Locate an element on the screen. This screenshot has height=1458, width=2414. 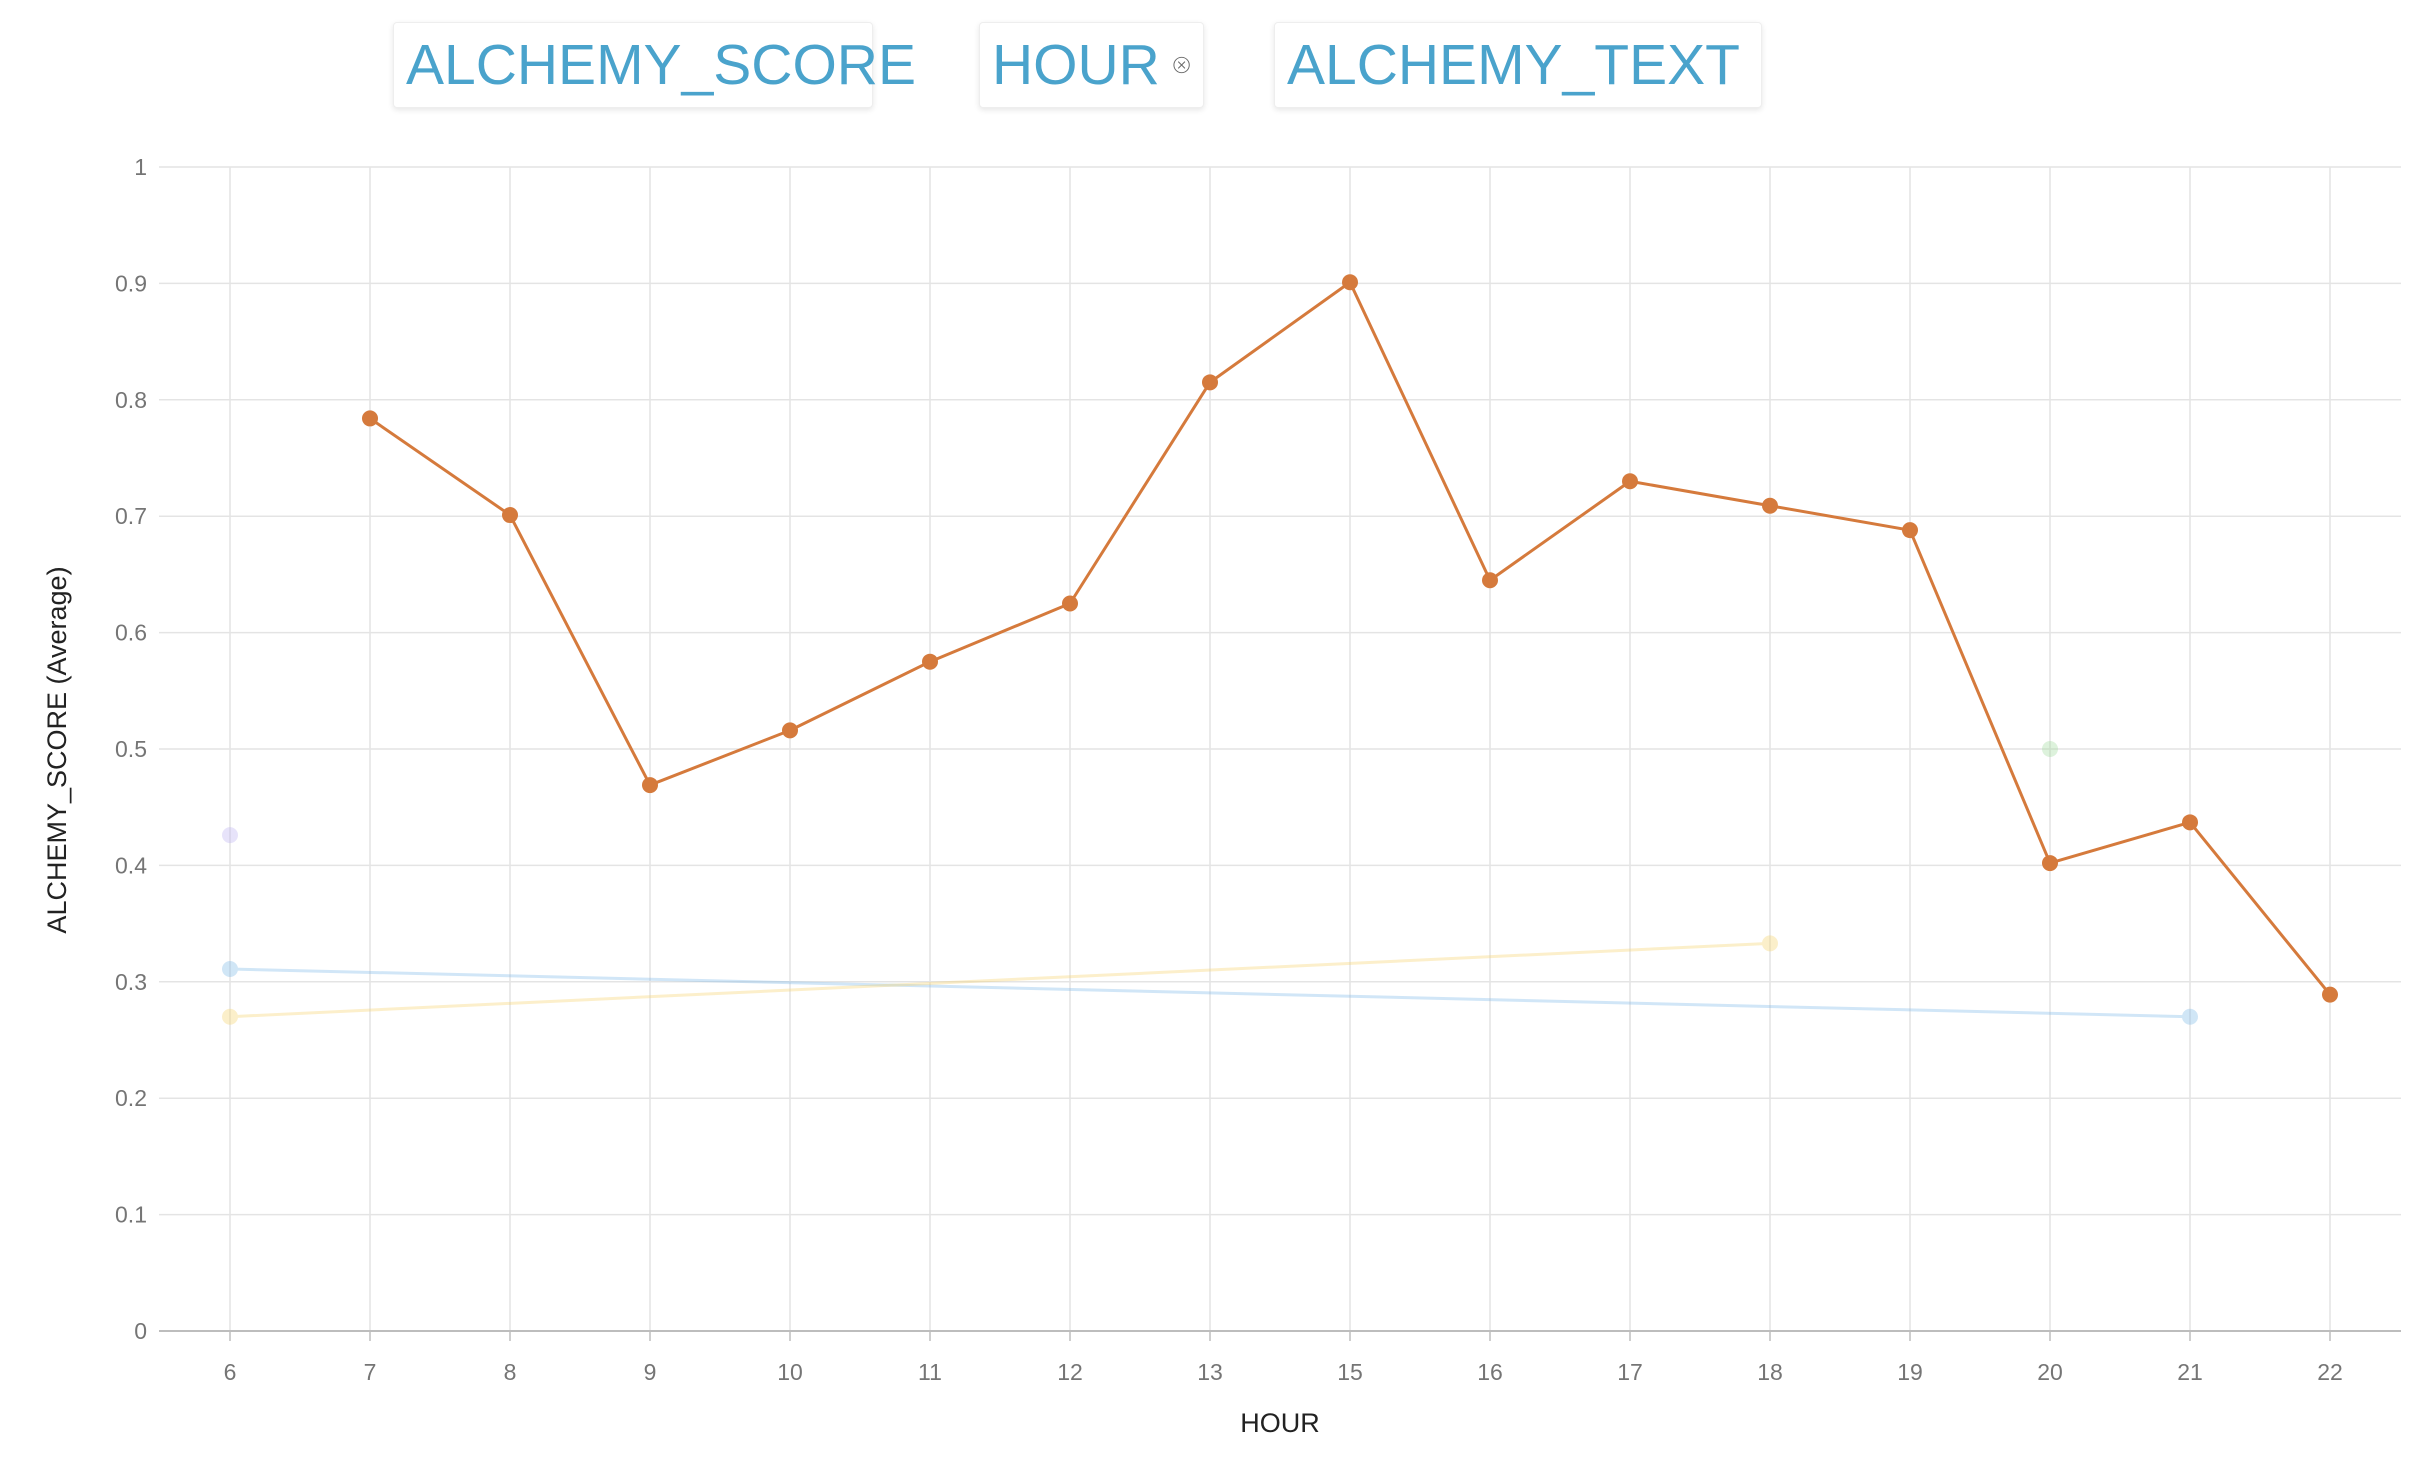
x-tick-label: 20 is located at coordinates (2050, 1372).